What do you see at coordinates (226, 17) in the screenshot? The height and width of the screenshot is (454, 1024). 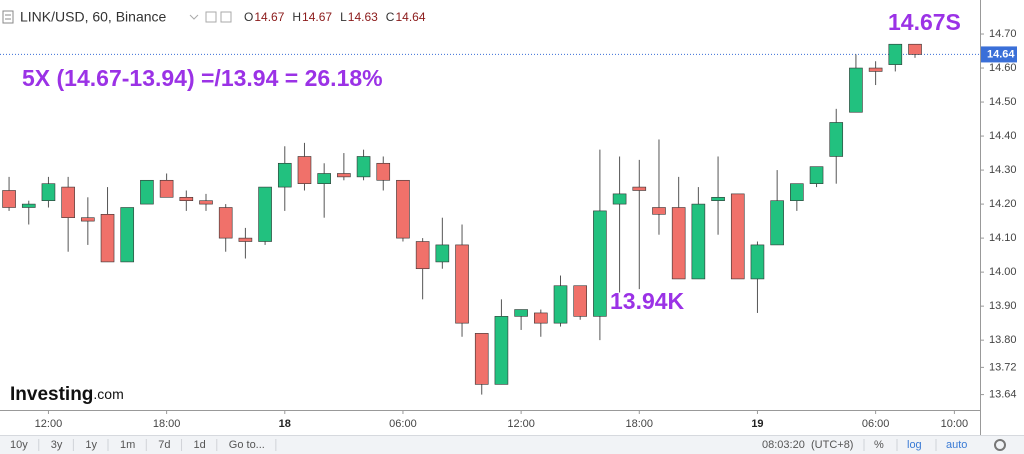 I see `settings-icon` at bounding box center [226, 17].